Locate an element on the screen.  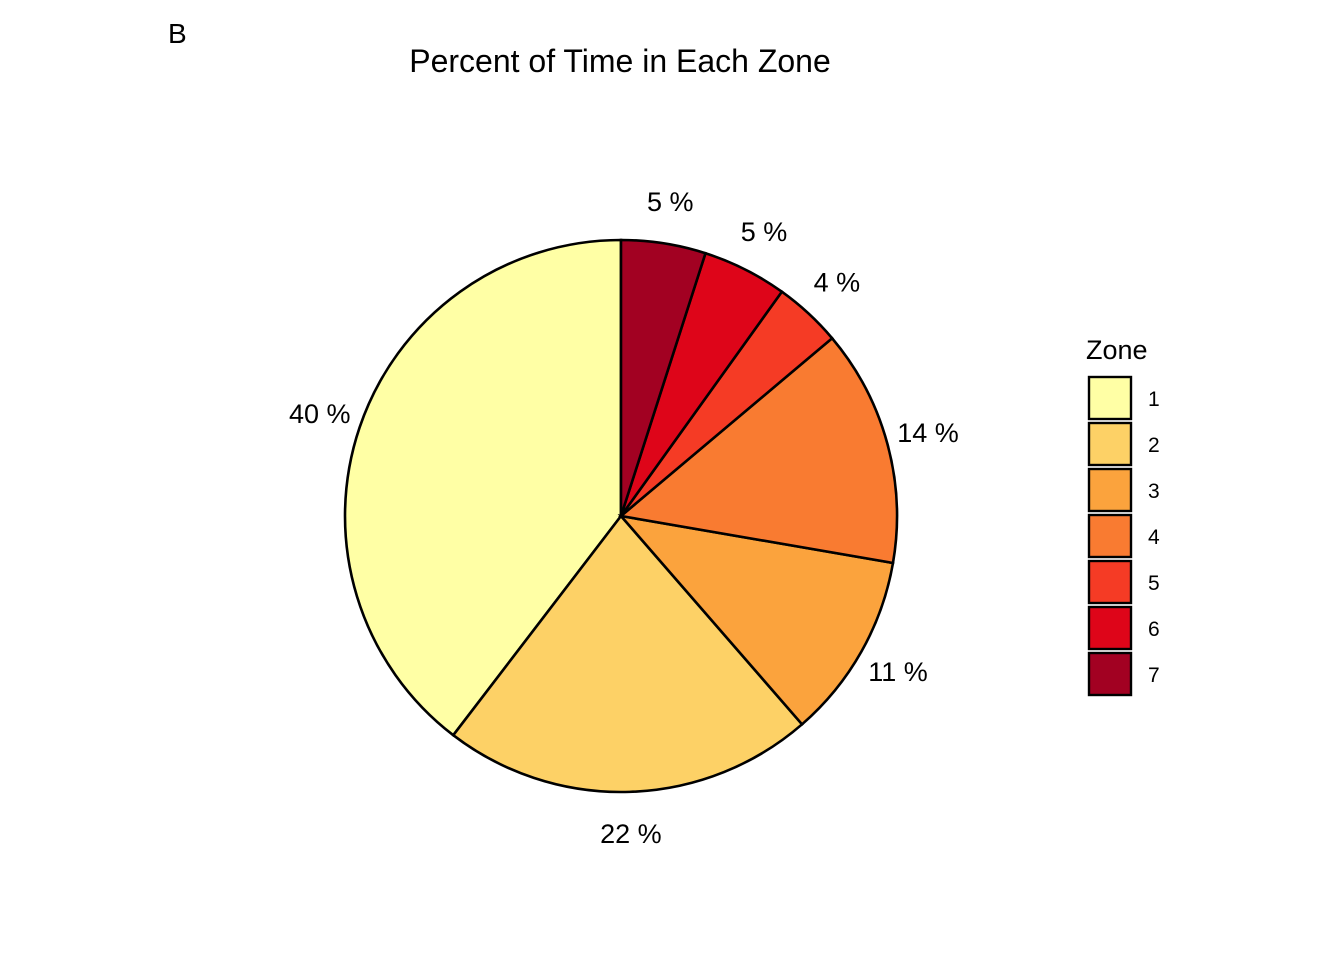
panel-tag: B is located at coordinates (177, 33).